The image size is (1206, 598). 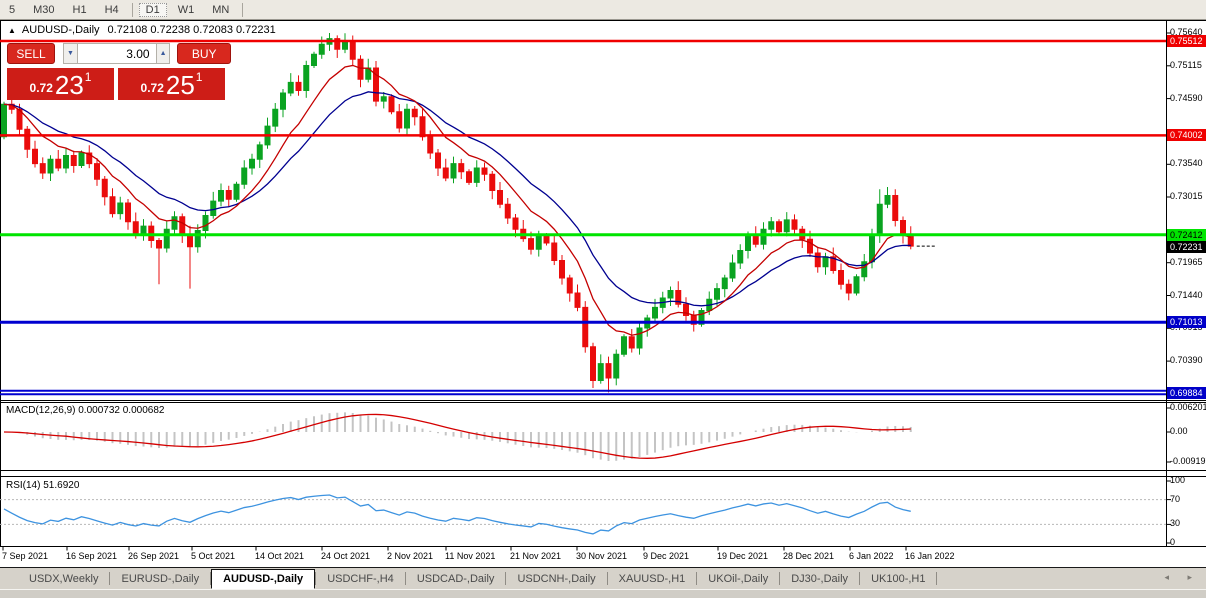 What do you see at coordinates (1178, 480) in the screenshot?
I see `rsi-tick-label: 100` at bounding box center [1178, 480].